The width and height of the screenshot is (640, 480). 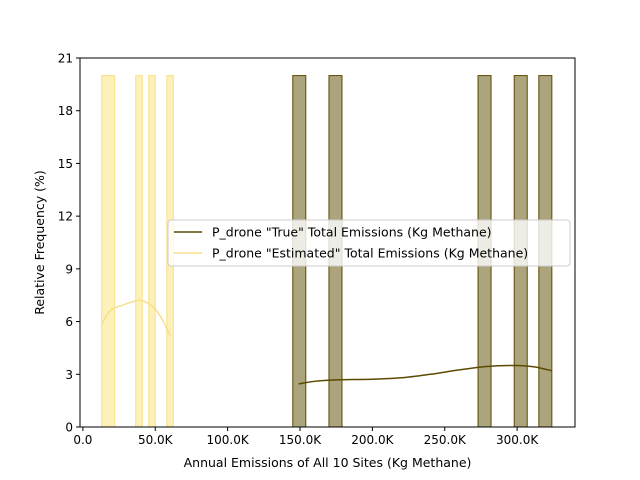 What do you see at coordinates (65, 111) in the screenshot?
I see `y-tick-label: 18` at bounding box center [65, 111].